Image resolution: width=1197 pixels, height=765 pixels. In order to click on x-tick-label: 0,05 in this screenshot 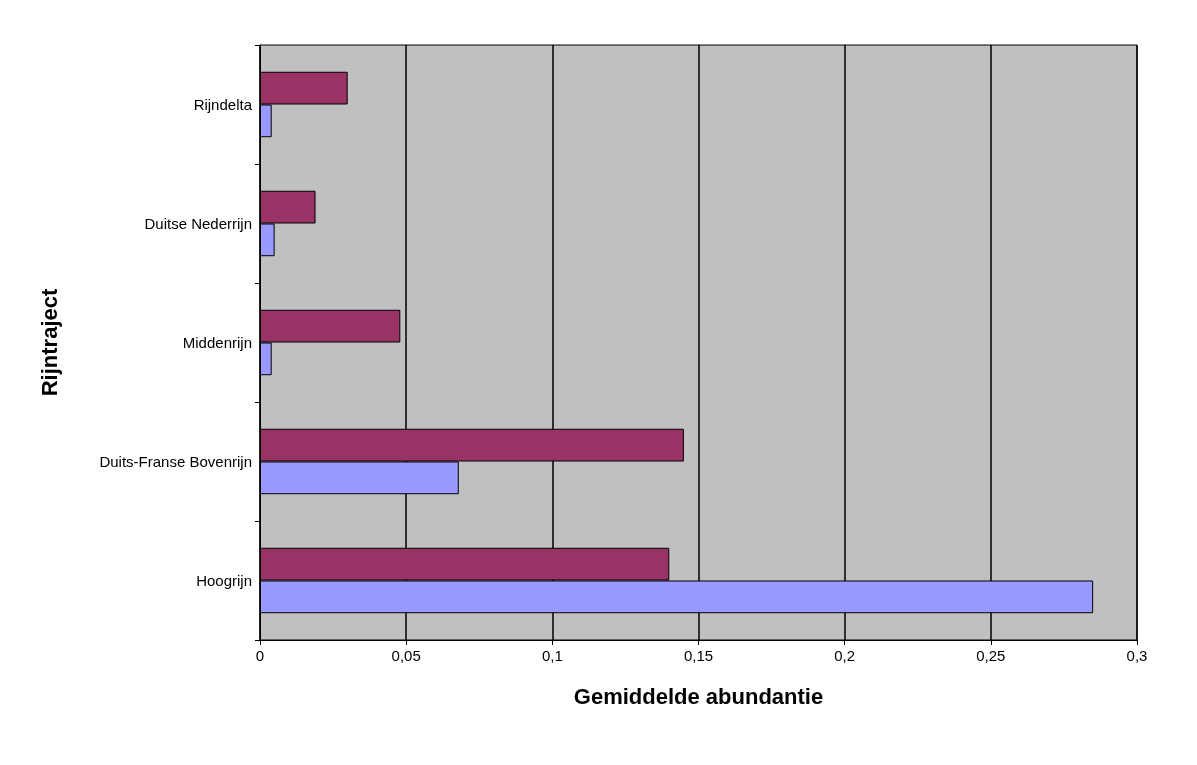, I will do `click(406, 655)`.